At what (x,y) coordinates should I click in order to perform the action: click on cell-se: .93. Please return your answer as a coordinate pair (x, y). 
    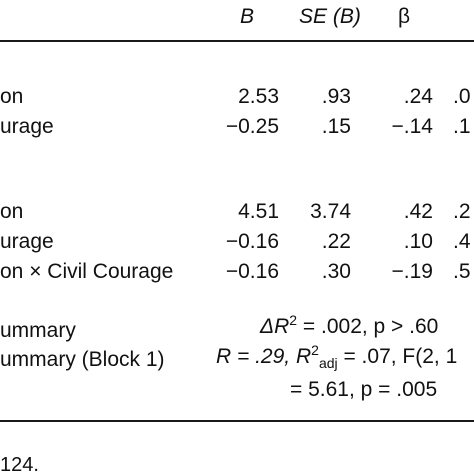
    Looking at the image, I should click on (336, 96).